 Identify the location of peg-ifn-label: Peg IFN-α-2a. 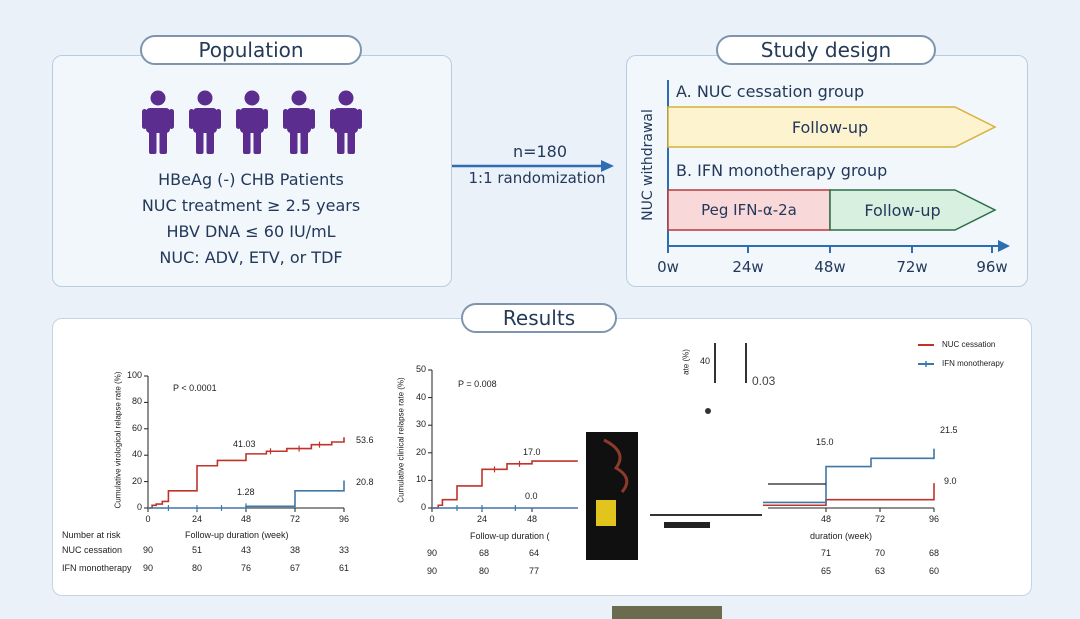
(749, 210).